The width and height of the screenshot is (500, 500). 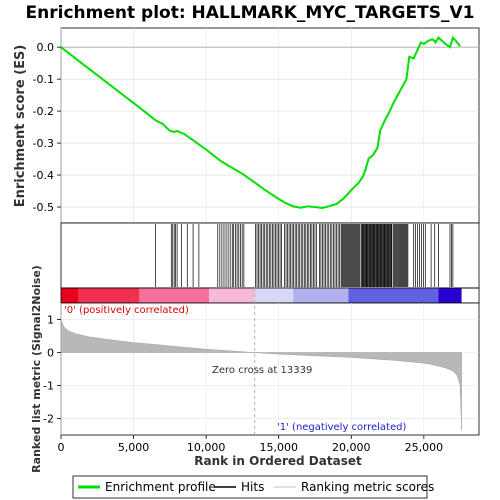 I want to click on x-axis-ticks: 0 5,000 10,000 15,000 20,000 25,000, so click(x=251, y=444).